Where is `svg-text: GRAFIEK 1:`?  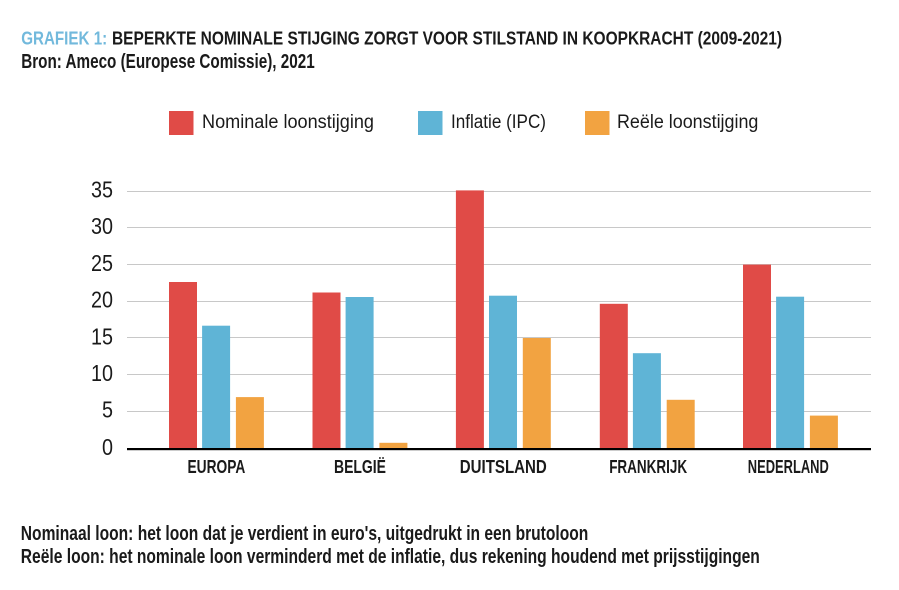 svg-text: GRAFIEK 1: is located at coordinates (64, 38).